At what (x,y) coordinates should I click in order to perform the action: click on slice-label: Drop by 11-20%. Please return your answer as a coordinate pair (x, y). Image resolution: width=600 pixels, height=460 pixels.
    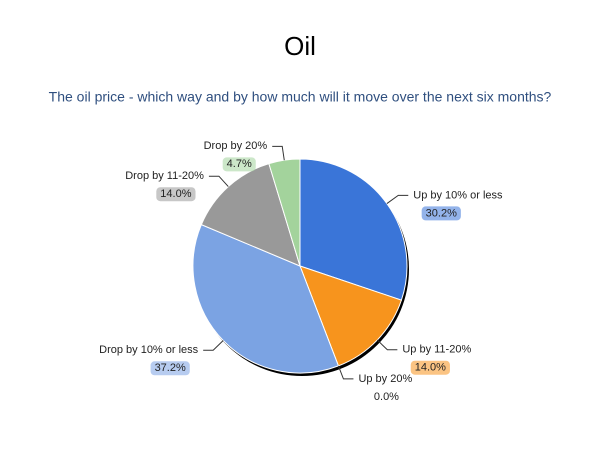
    Looking at the image, I should click on (164, 176).